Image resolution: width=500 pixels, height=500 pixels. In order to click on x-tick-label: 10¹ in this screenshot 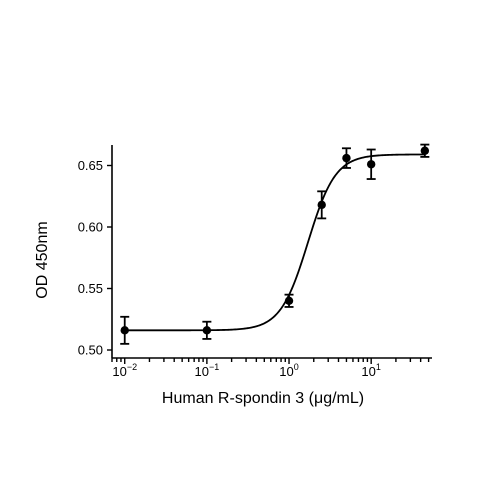, I will do `click(370, 370)`.